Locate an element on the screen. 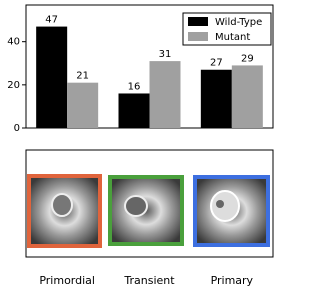 This screenshot has width=320, height=297. x-tick-label: Primary is located at coordinates (232, 280).